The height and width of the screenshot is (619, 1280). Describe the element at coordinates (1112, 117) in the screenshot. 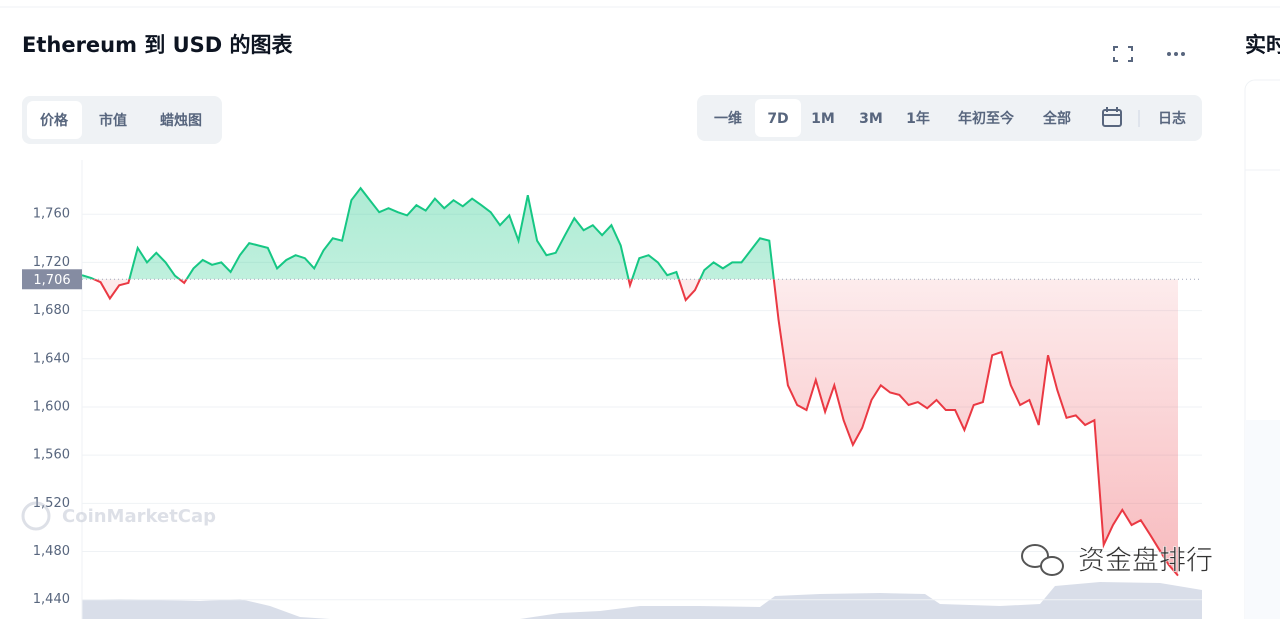

I see `calendar-icon` at that location.